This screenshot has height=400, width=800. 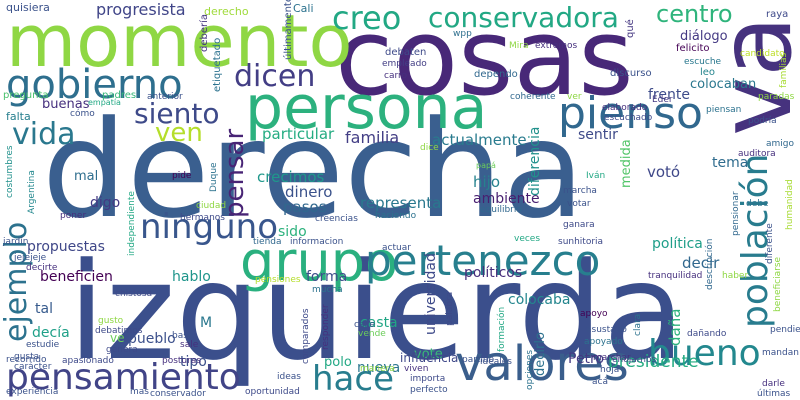 I want to click on word-mandan: mandan, so click(x=780, y=353).